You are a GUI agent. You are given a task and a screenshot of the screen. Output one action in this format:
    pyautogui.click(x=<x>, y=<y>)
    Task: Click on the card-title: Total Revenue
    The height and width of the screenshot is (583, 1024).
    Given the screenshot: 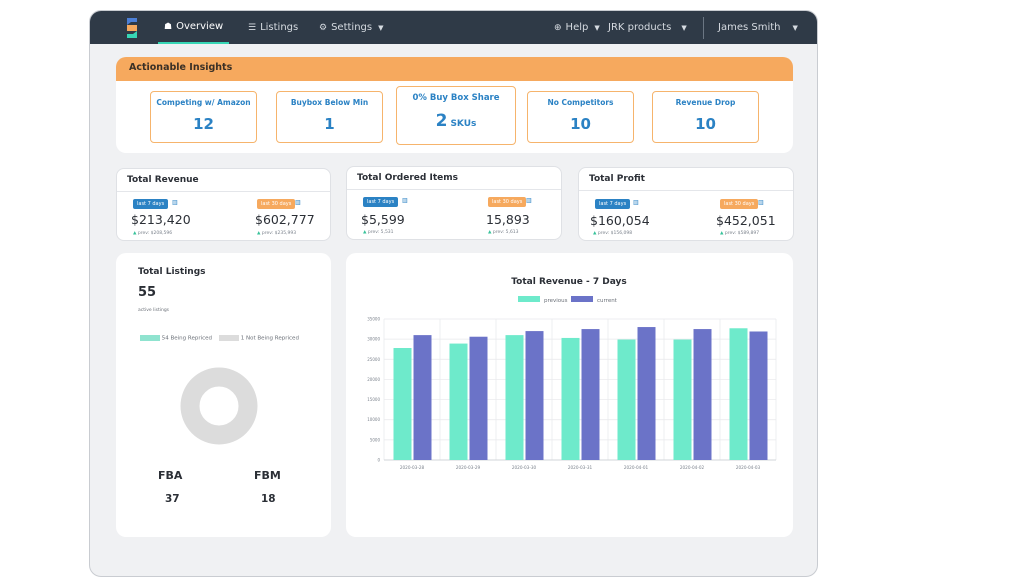 What is the action you would take?
    pyautogui.click(x=163, y=180)
    